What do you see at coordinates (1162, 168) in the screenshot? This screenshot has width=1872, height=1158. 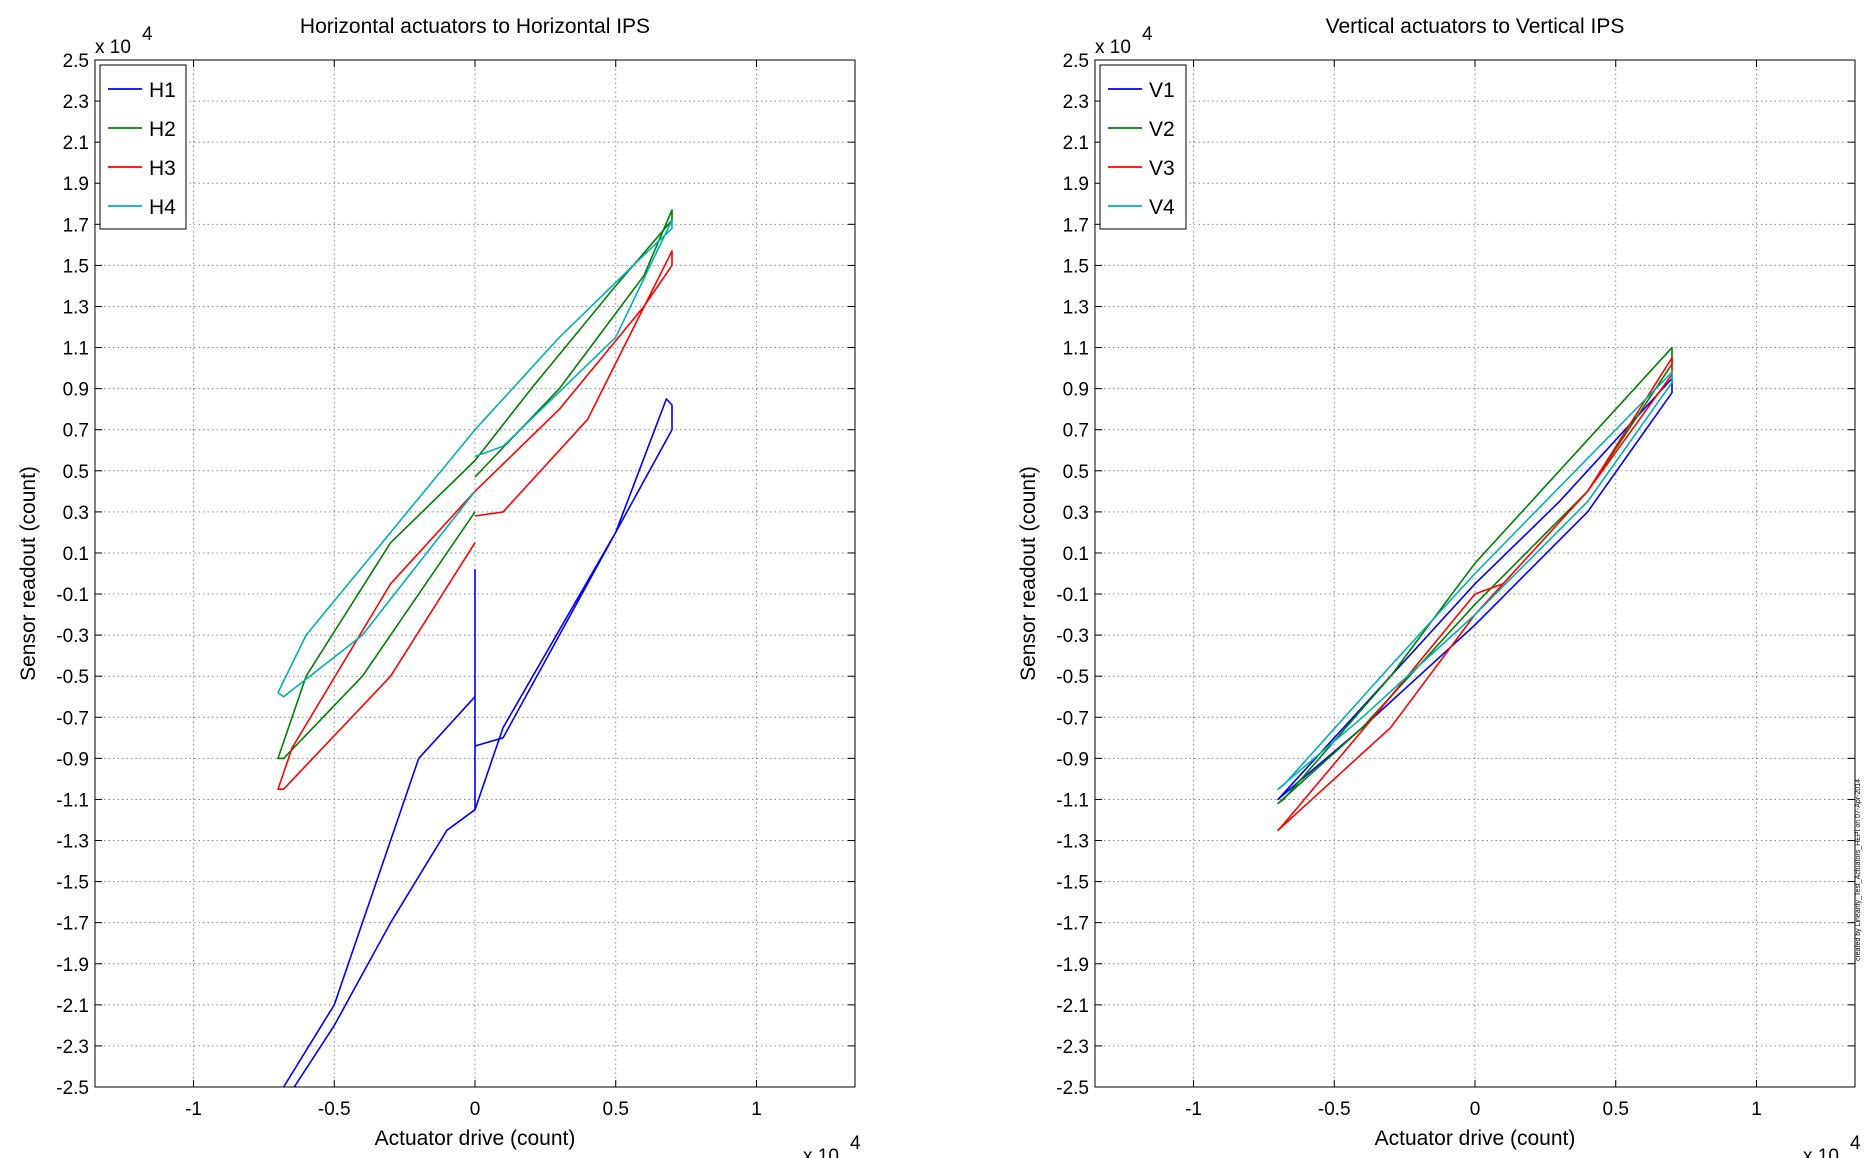 I see `legend-entry: V3` at bounding box center [1162, 168].